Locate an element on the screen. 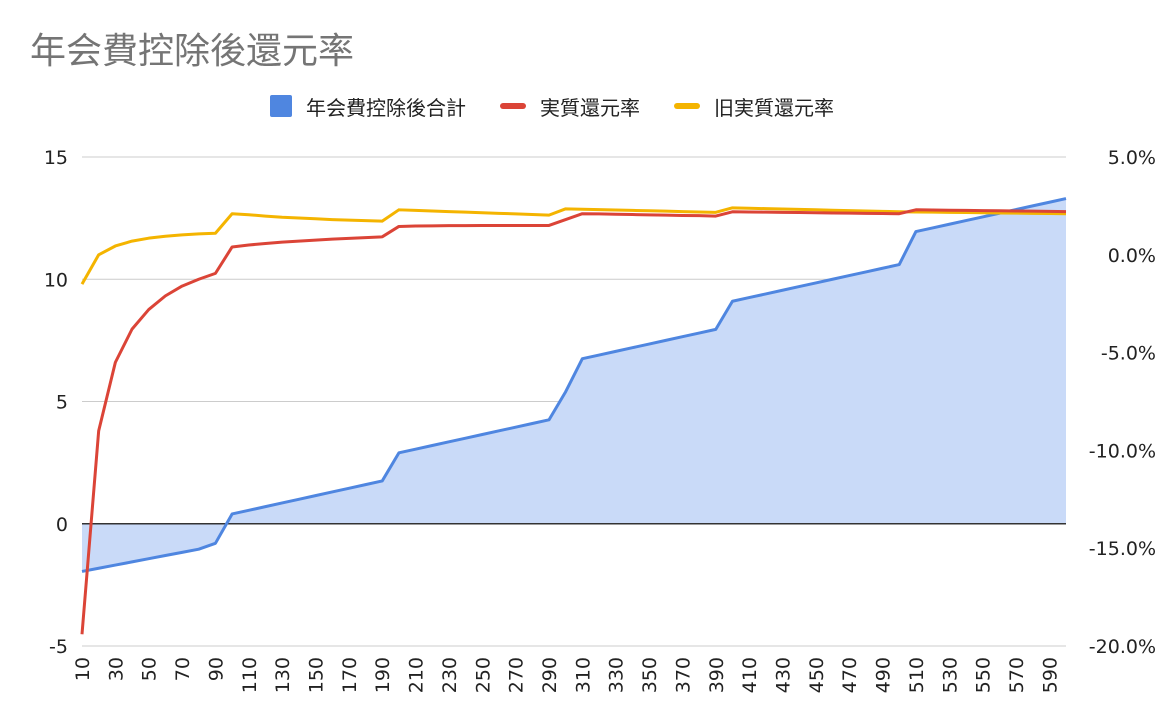  x-tick-label: 210 is located at coordinates (417, 675).